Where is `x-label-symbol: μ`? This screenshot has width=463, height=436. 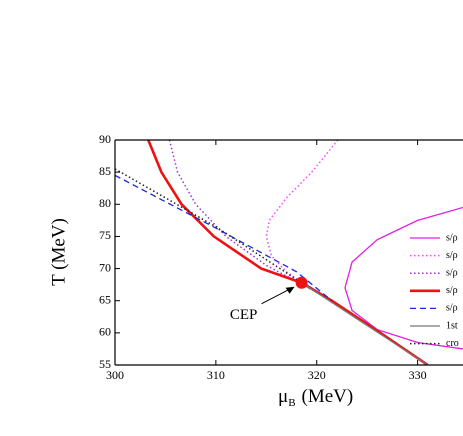 x-label-symbol: μ is located at coordinates (283, 396).